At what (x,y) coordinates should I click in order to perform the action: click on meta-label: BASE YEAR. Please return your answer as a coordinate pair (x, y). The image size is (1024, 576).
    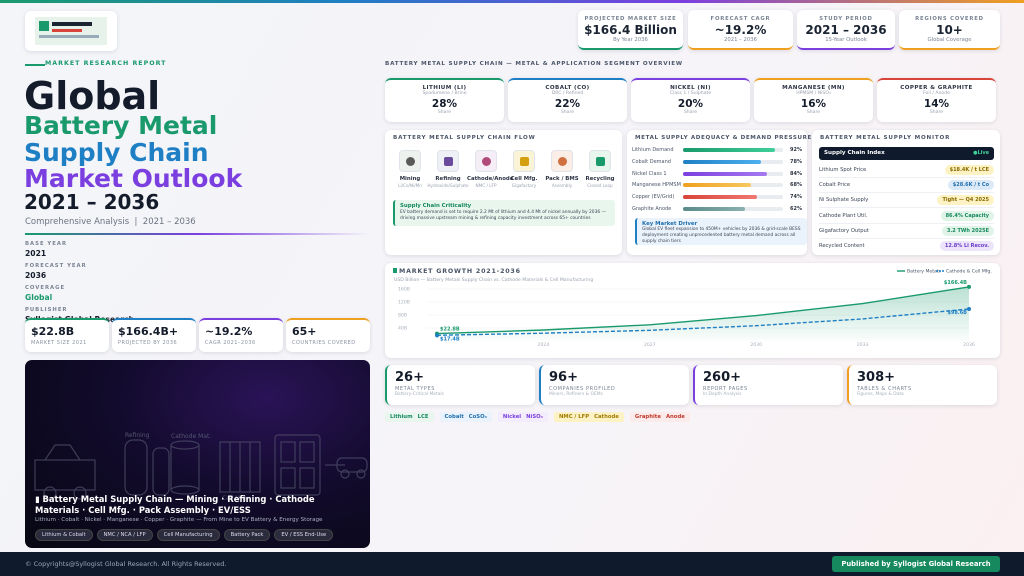
    Looking at the image, I should click on (46, 244).